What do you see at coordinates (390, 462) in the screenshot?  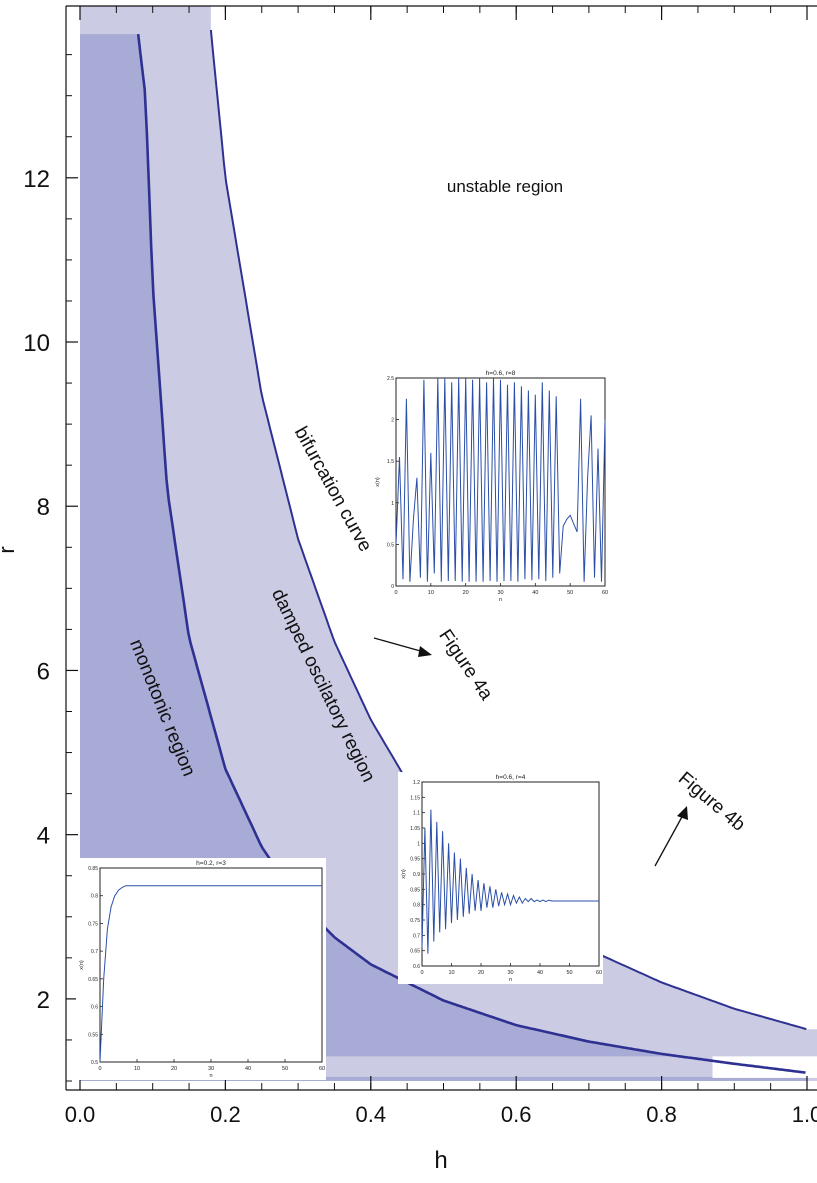 I see `inset-y-tick-label: 1.5` at bounding box center [390, 462].